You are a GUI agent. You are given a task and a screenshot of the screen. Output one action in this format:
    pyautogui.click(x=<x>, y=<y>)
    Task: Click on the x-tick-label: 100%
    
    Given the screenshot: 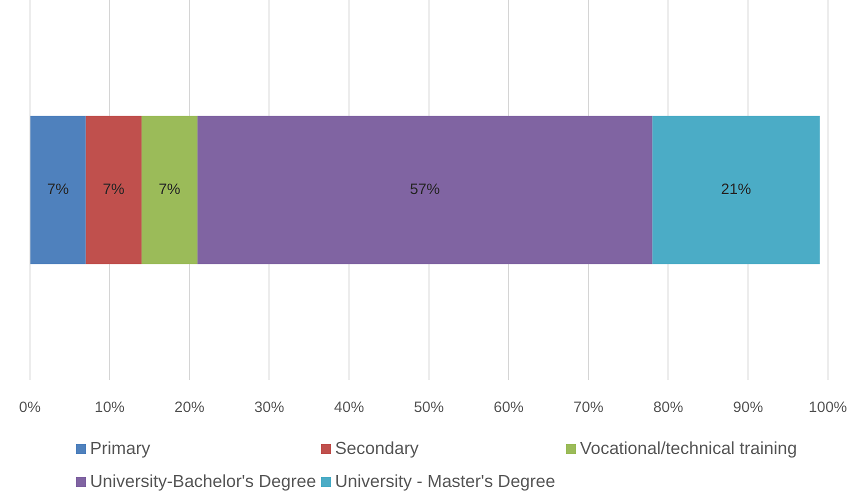 What is the action you would take?
    pyautogui.click(x=828, y=407)
    